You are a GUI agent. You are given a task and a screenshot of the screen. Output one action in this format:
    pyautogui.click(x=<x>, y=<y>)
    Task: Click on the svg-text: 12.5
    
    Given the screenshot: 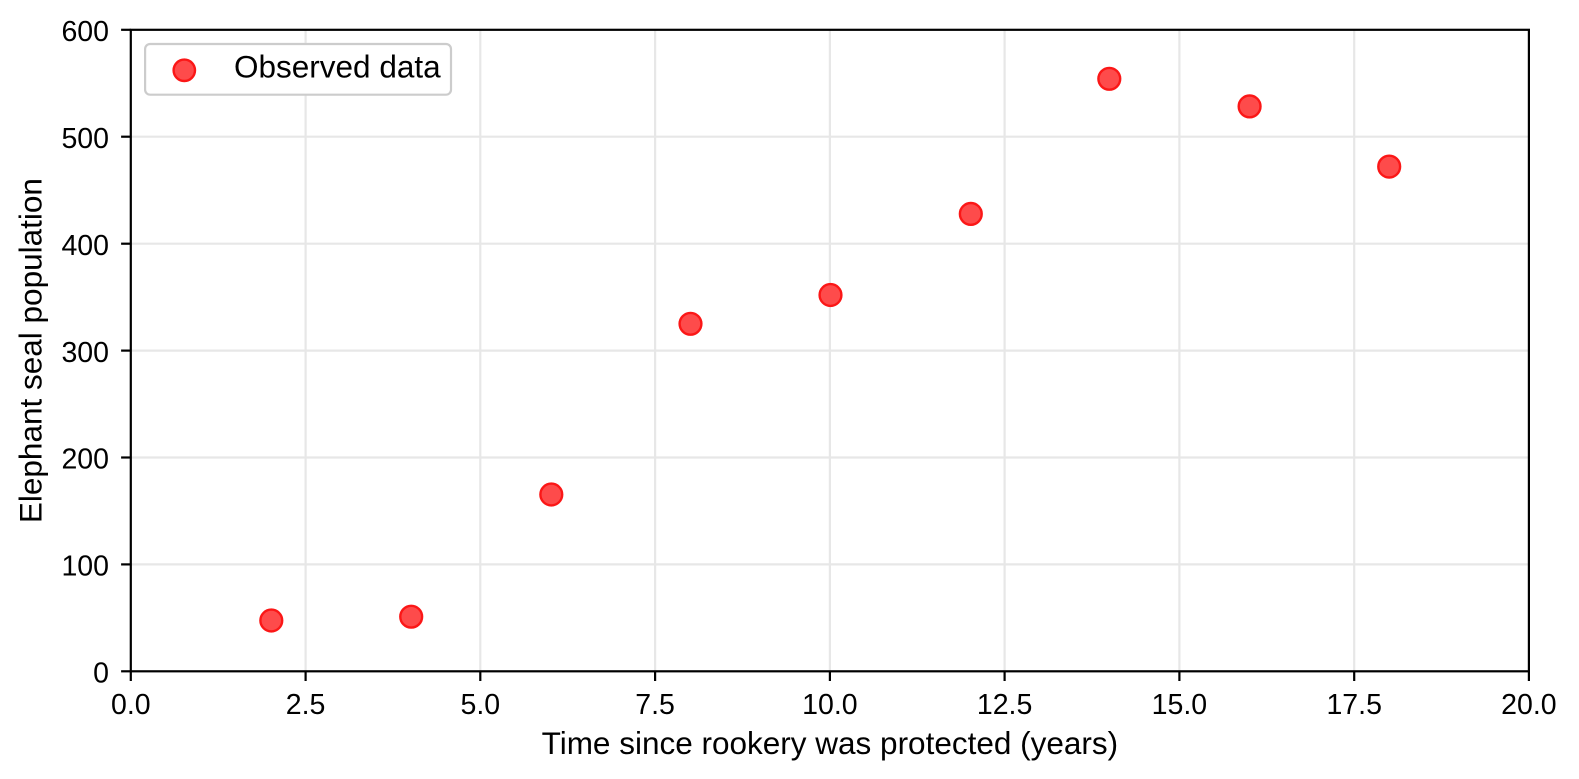 What is the action you would take?
    pyautogui.click(x=1004, y=705)
    